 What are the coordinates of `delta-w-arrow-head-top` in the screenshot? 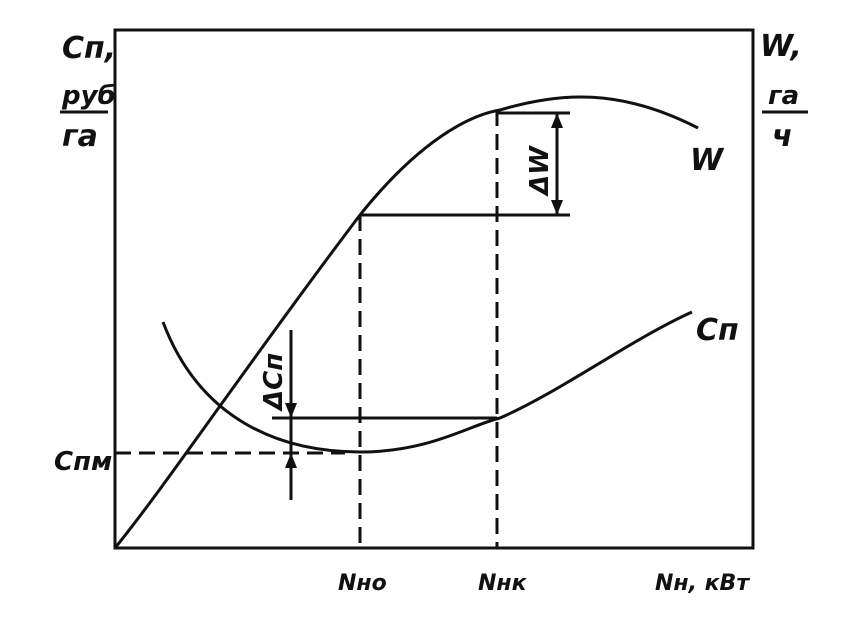 It's located at (557, 120).